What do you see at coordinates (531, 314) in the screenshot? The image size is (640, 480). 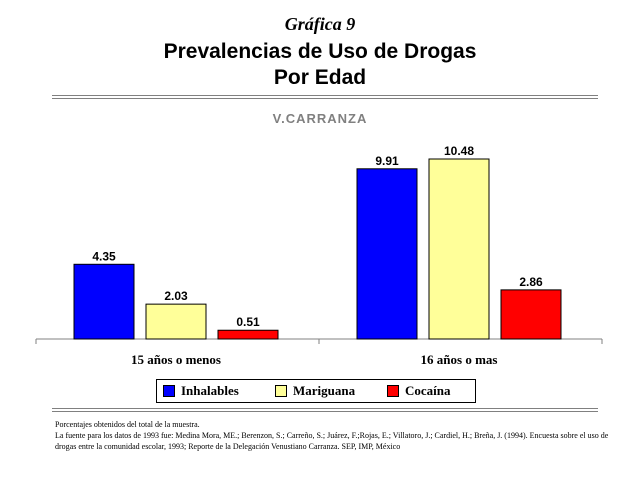 I see `bar-cocaina-16-anos-o-mas` at bounding box center [531, 314].